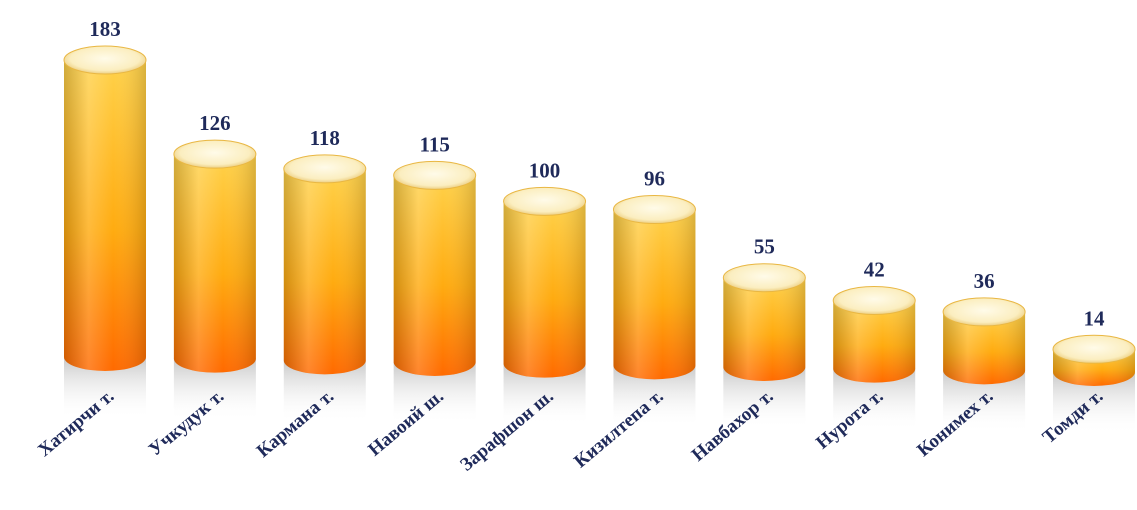 The height and width of the screenshot is (510, 1137). Describe the element at coordinates (105, 29) in the screenshot. I see `value-label: 183` at that location.